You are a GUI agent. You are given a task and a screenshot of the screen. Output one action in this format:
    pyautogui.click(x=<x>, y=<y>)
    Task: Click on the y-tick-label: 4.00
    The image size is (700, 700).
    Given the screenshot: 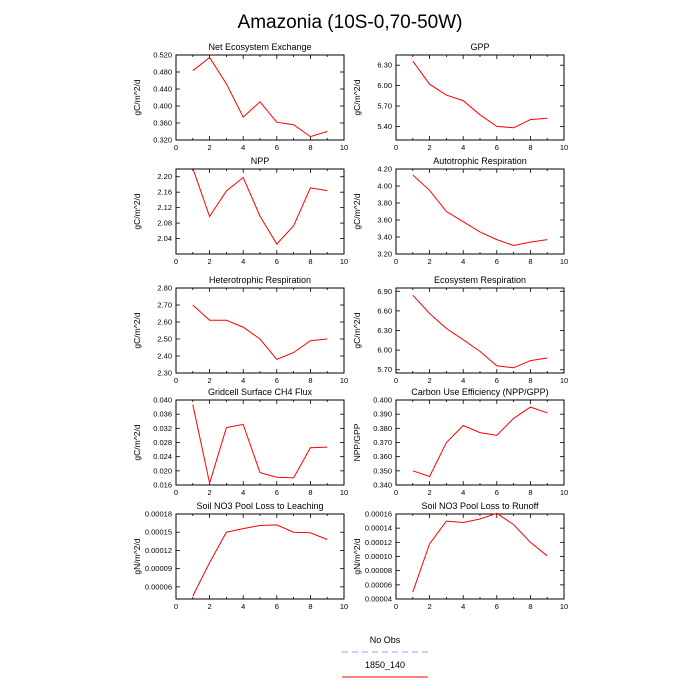 What is the action you would take?
    pyautogui.click(x=384, y=186)
    